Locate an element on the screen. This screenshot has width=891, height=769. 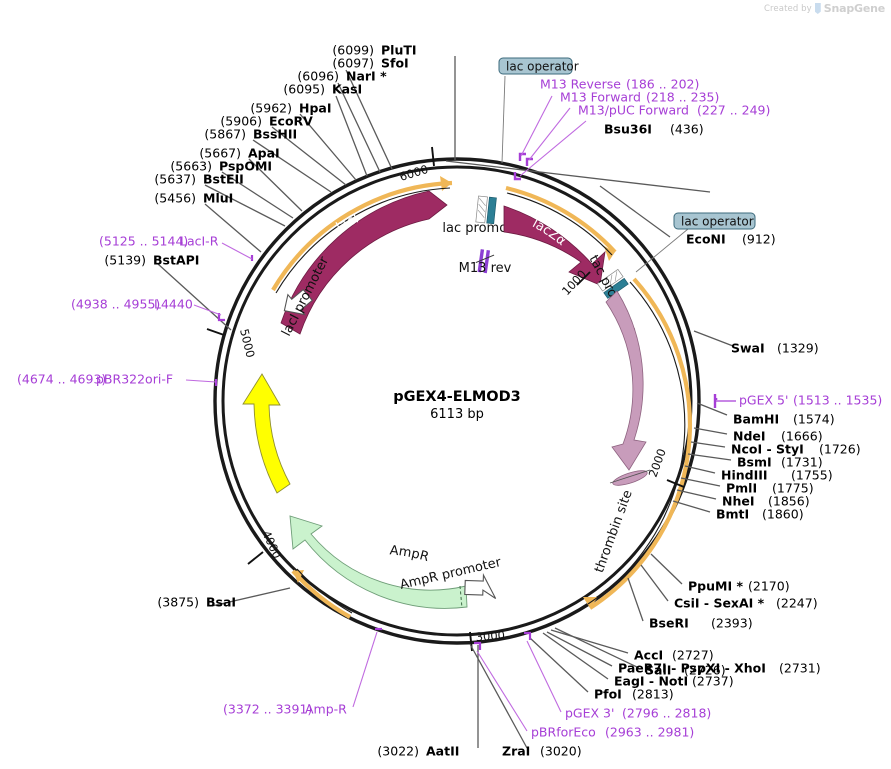
primer-label-M13Reverse: M13 Reverse (186 .. 202) is located at coordinates (619, 84).